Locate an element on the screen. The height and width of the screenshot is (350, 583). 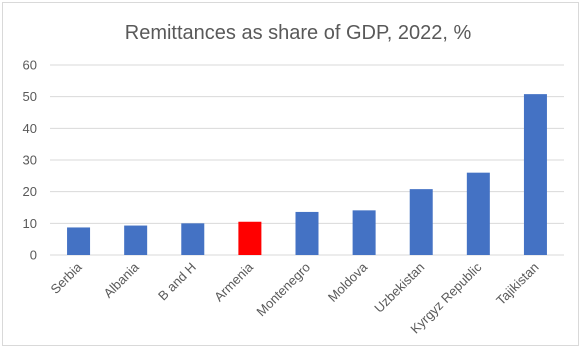
x-tick-label: Uzbekistan is located at coordinates (399, 288).